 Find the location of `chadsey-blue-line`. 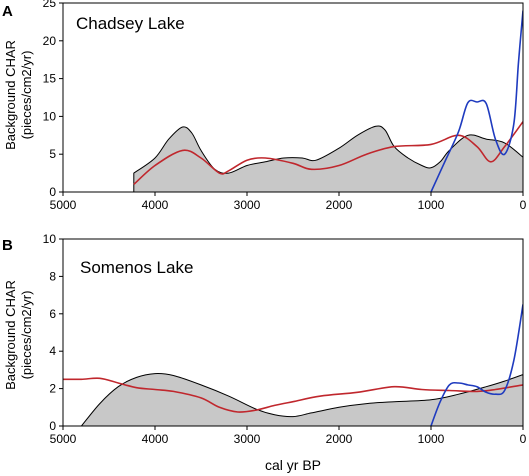

chadsey-blue-line is located at coordinates (476, 101).